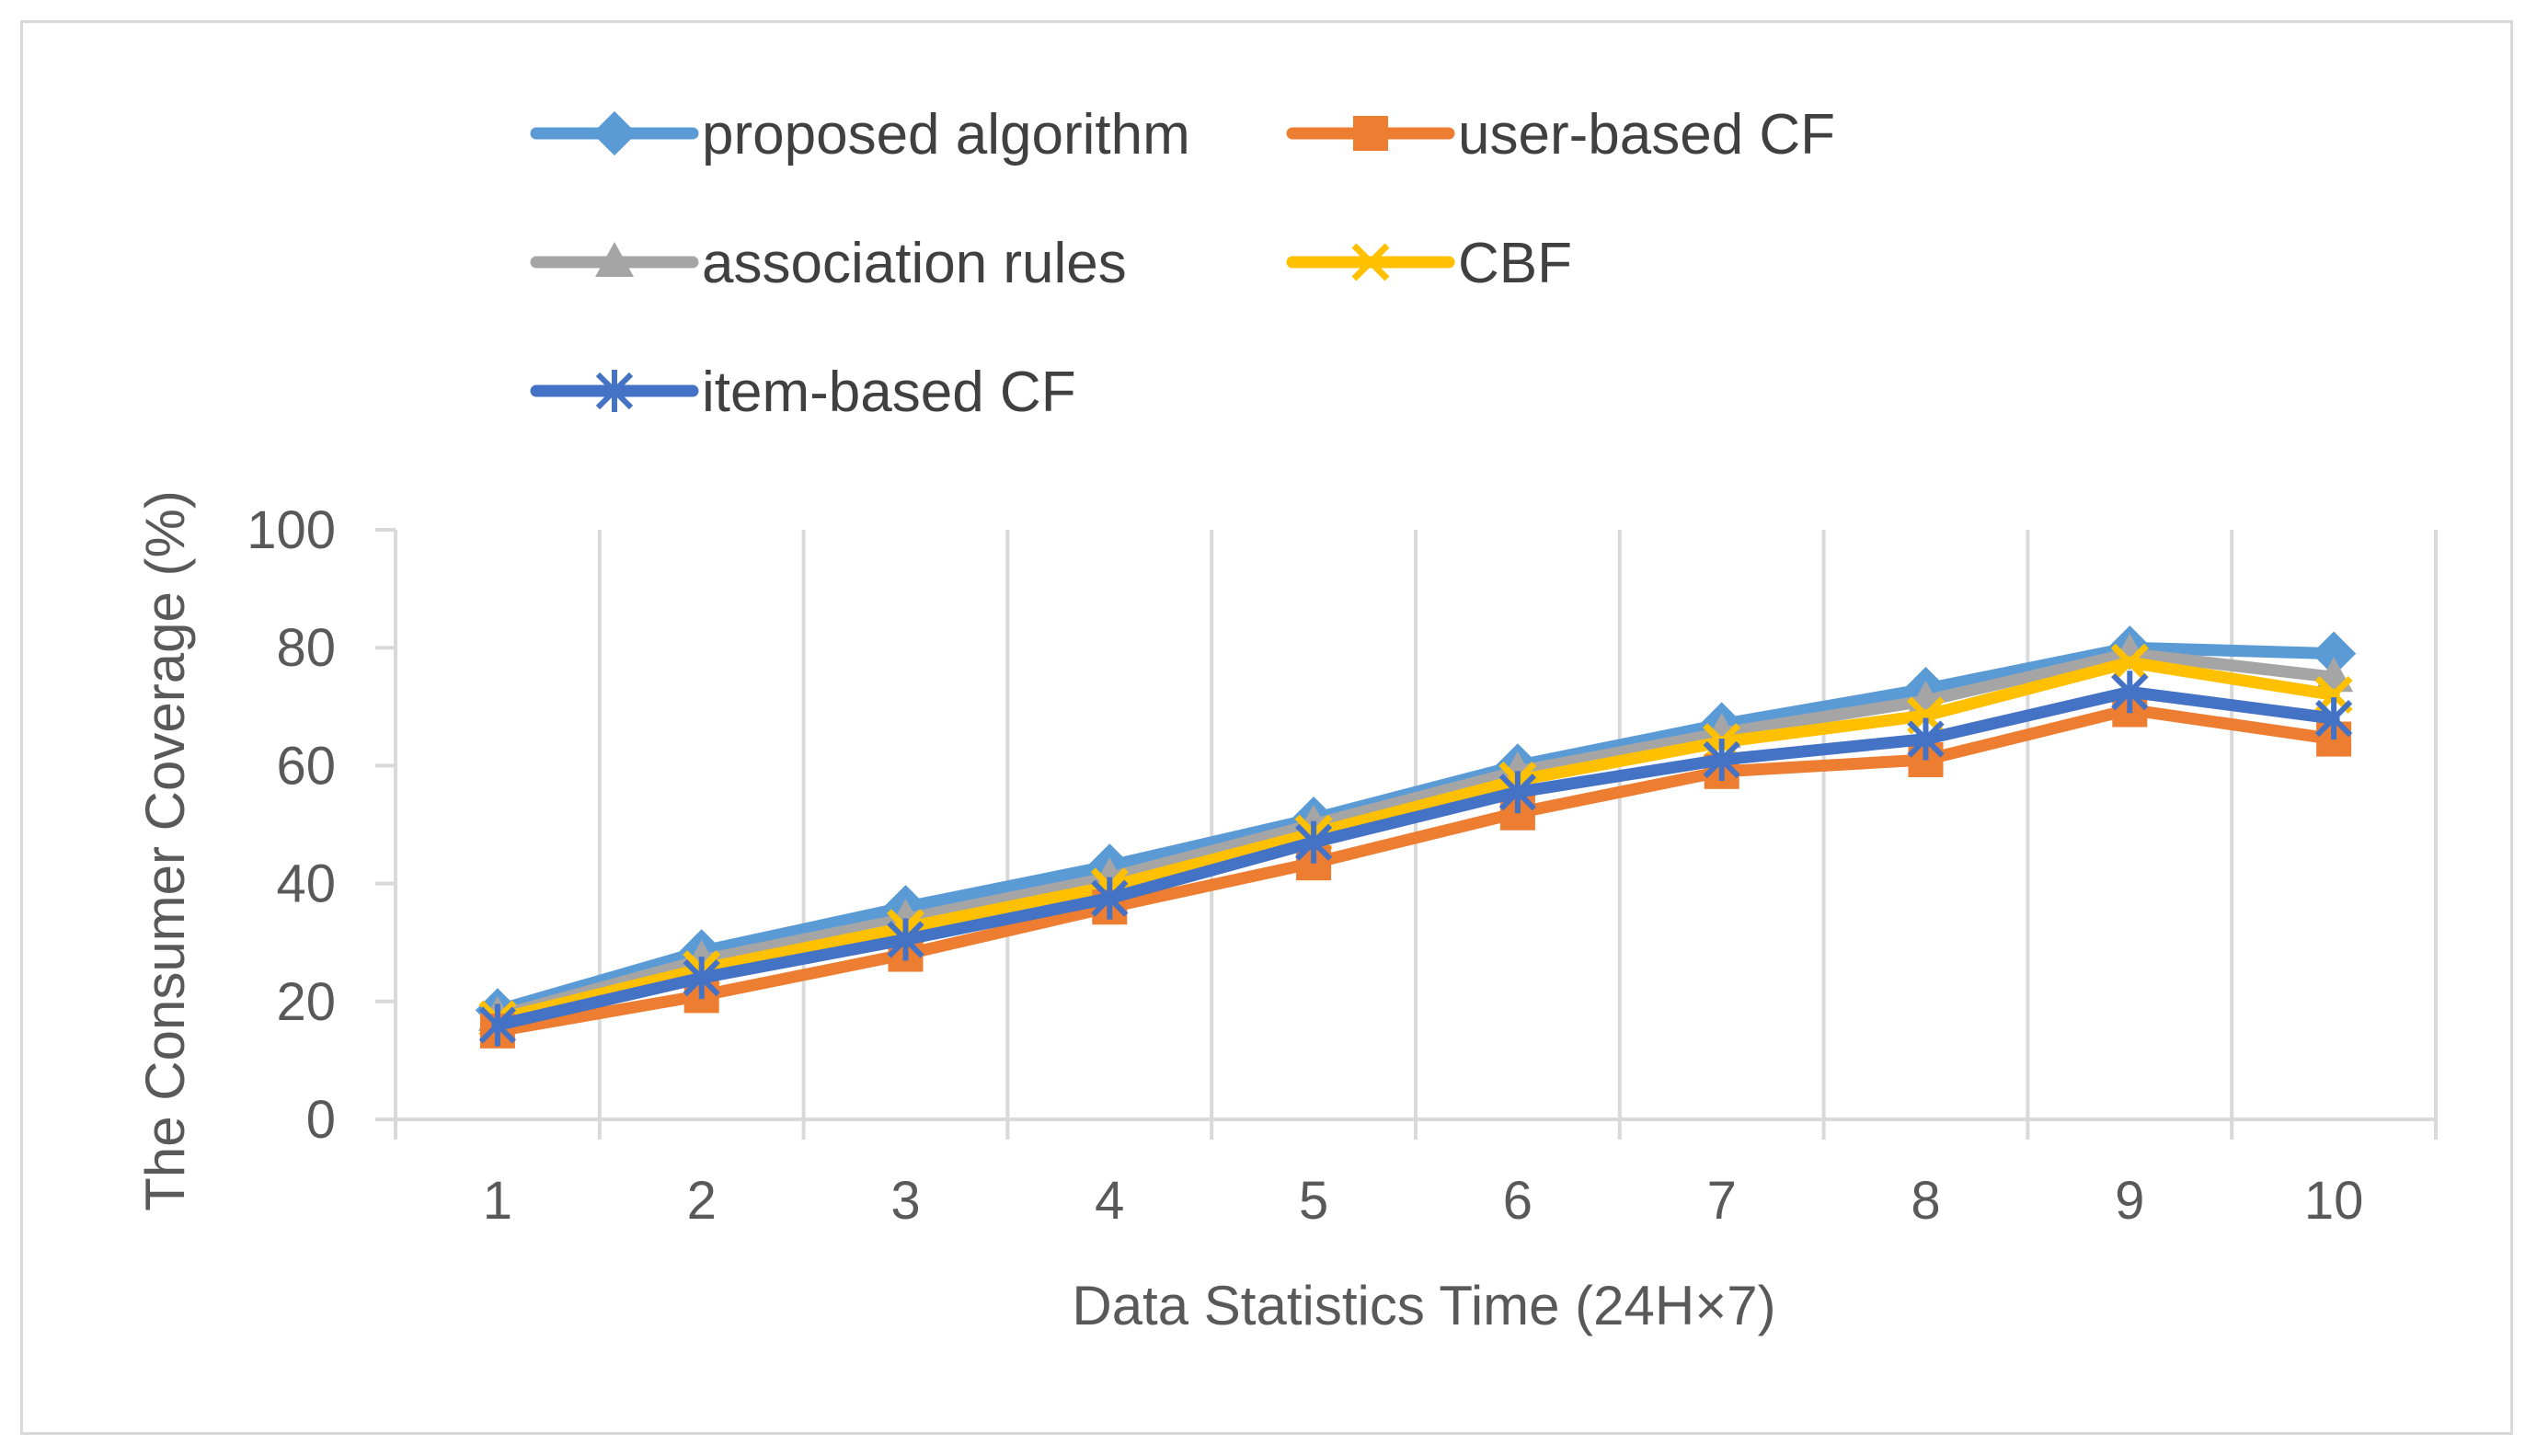 This screenshot has height=1456, width=2537. Describe the element at coordinates (306, 884) in the screenshot. I see `y-tick-label: 40` at that location.